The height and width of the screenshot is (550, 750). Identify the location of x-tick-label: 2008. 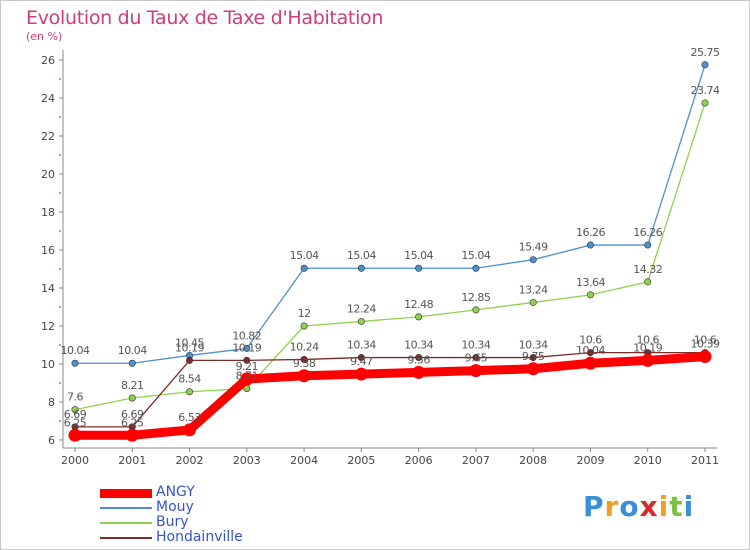
(533, 460).